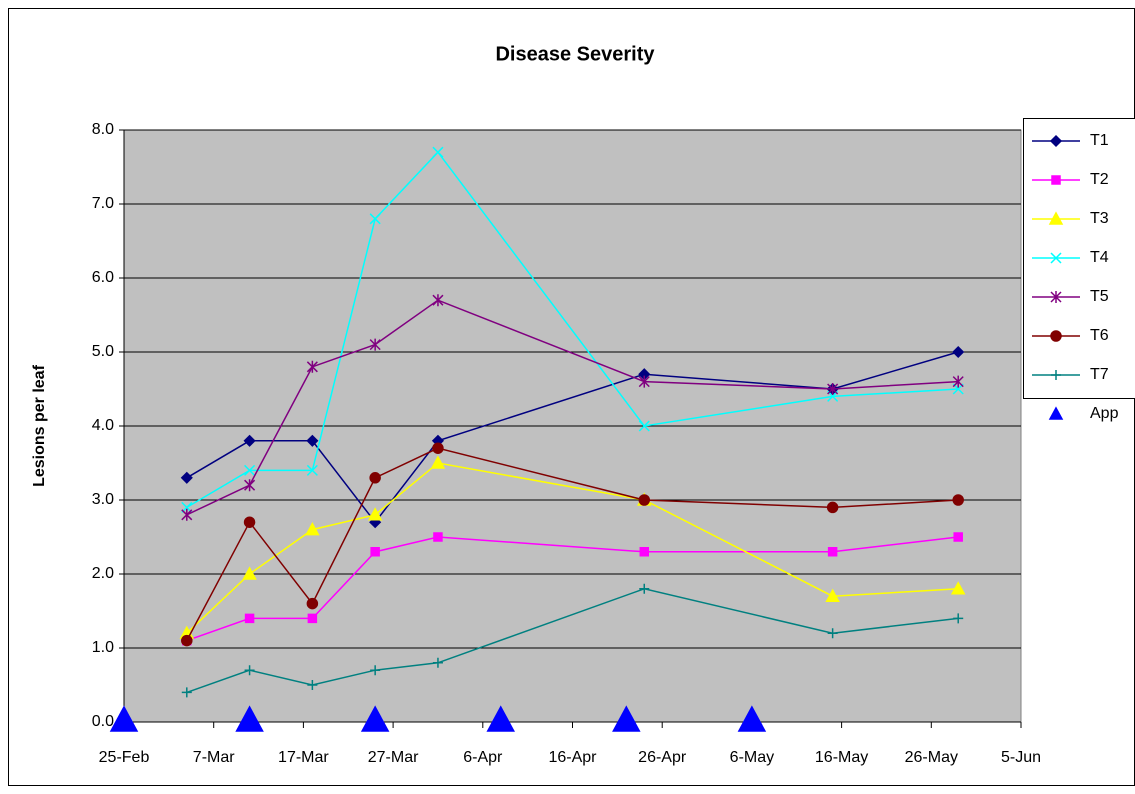 The width and height of the screenshot is (1135, 794). I want to click on legend-label: App, so click(1104, 413).